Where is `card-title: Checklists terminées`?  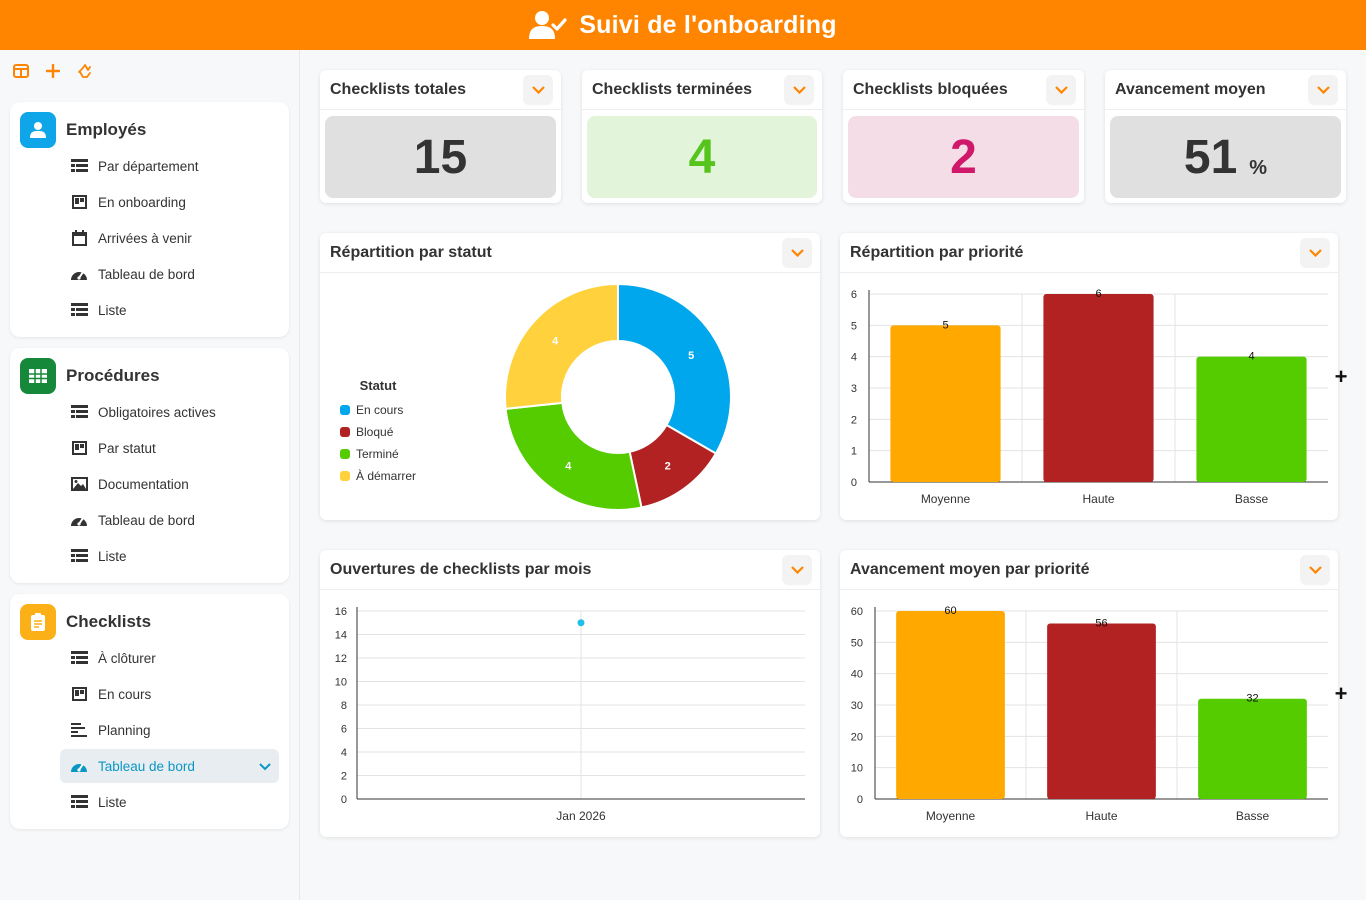
card-title: Checklists terminées is located at coordinates (672, 89).